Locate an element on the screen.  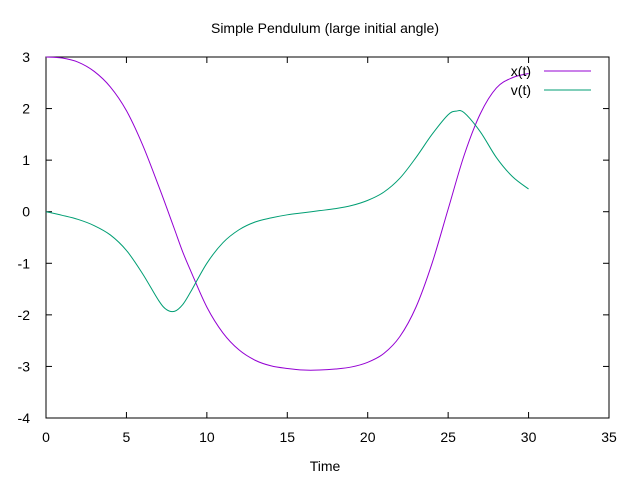
y-tick-label: -3 is located at coordinates (24, 366).